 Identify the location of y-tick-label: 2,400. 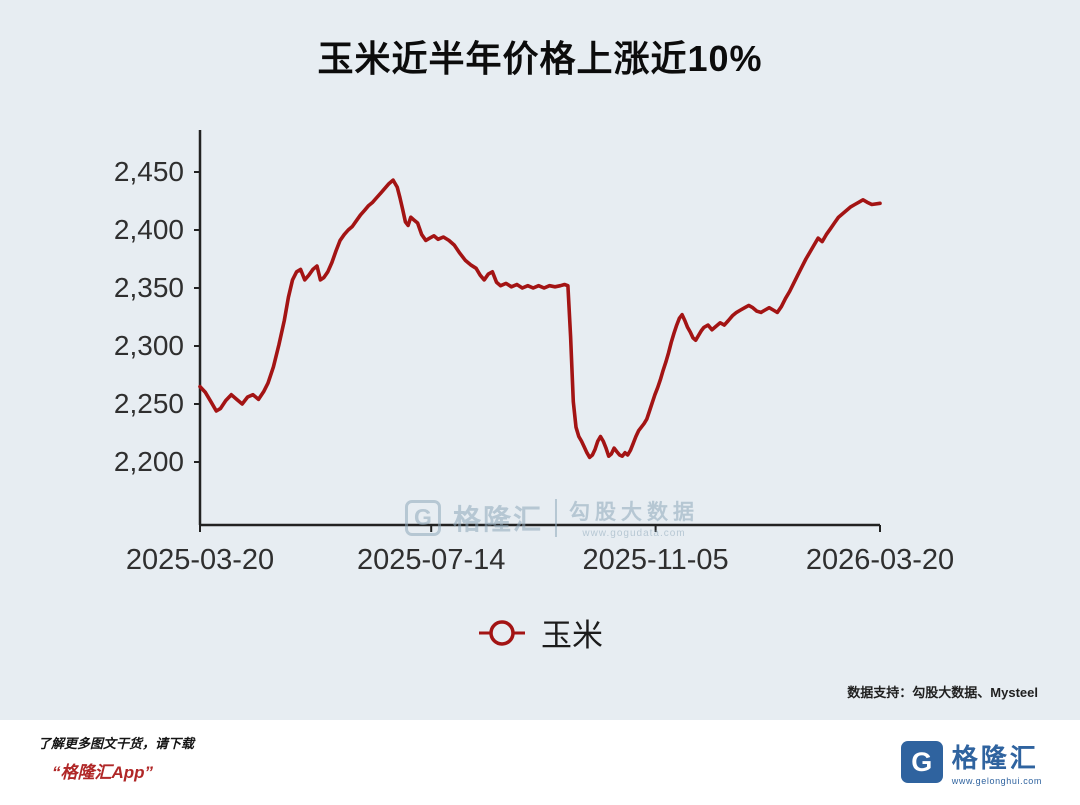
(149, 229).